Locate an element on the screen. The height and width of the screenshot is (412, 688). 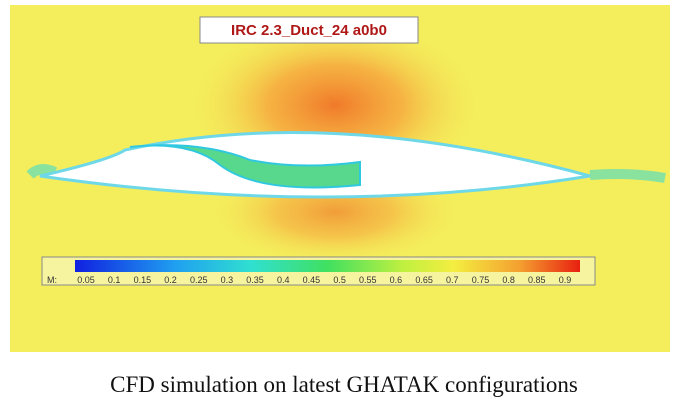
colorbar-tick-label: 0.2 is located at coordinates (170, 280).